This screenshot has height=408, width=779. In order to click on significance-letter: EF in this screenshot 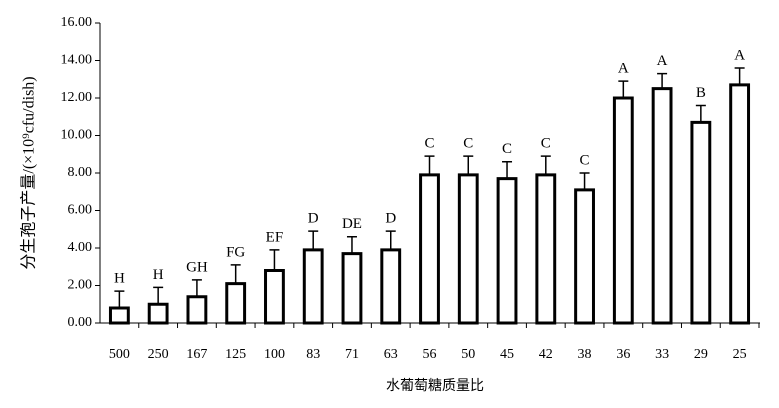, I will do `click(275, 237)`.